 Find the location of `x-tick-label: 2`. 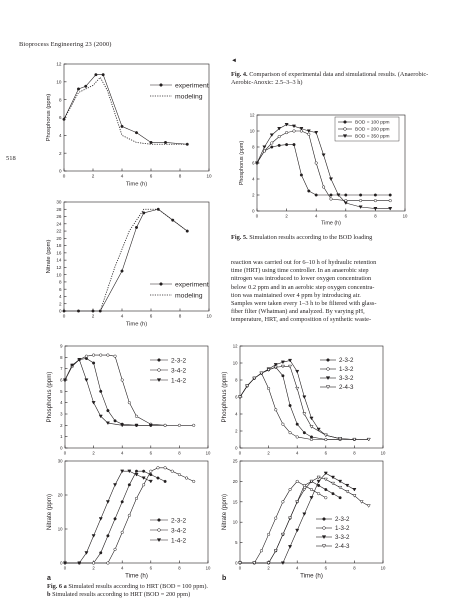

x-tick-label: 2 is located at coordinates (268, 567).